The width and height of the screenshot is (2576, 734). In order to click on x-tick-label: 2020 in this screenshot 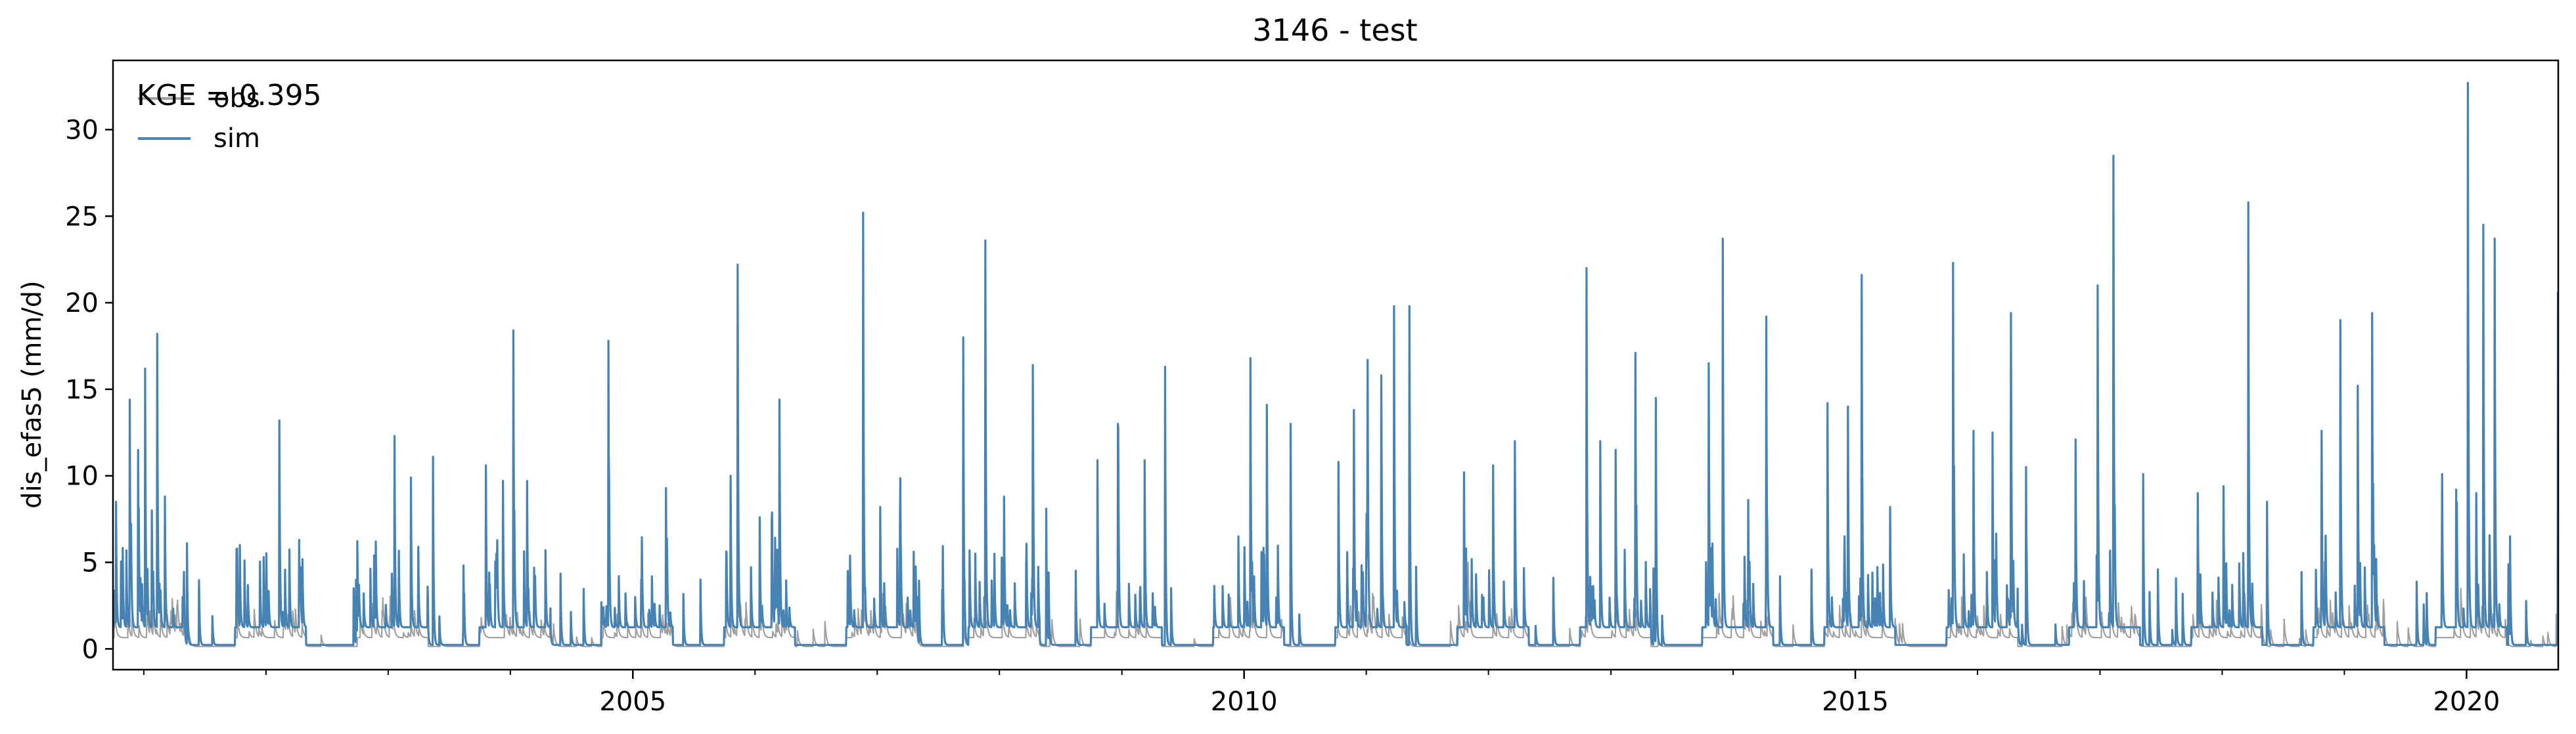, I will do `click(2466, 702)`.